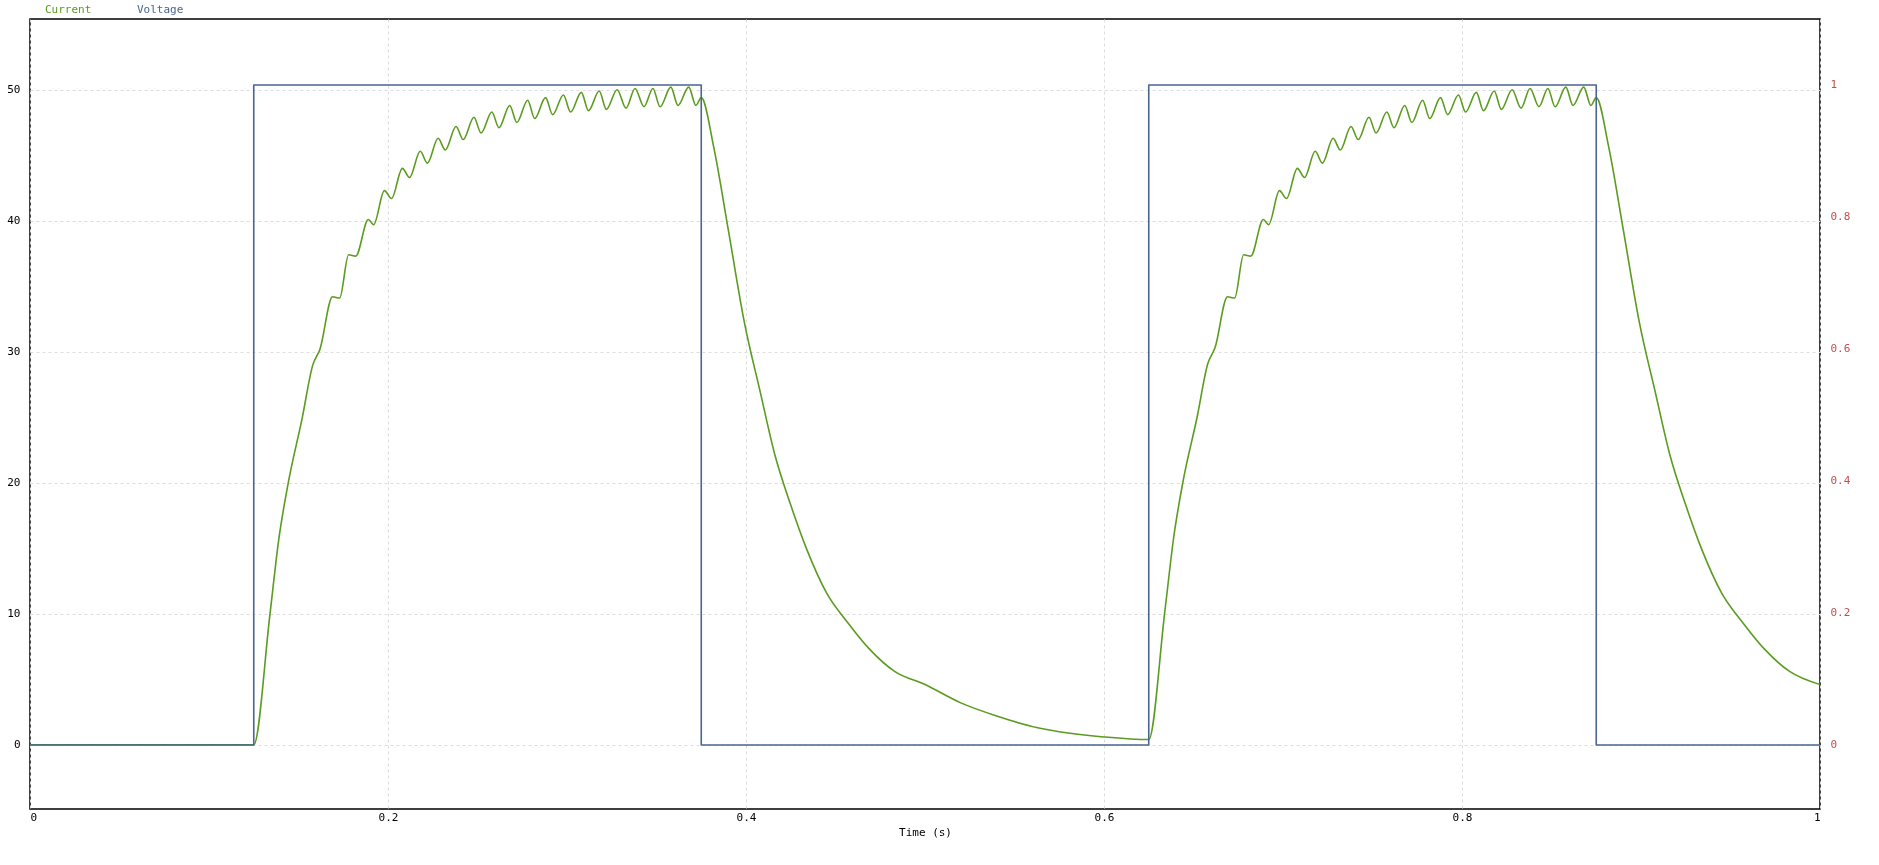 This screenshot has width=1879, height=865. I want to click on y2-tick-label: 0.6, so click(1840, 349).